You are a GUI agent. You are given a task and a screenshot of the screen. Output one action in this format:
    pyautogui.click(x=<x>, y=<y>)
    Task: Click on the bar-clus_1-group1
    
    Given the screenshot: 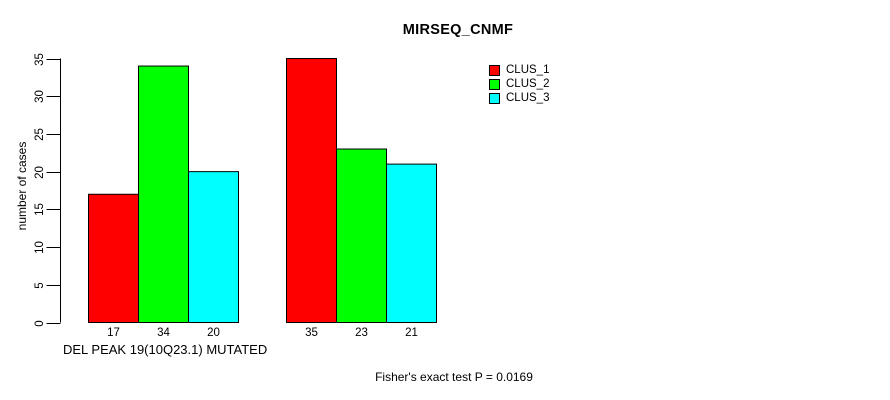 What is the action you would take?
    pyautogui.click(x=113, y=258)
    